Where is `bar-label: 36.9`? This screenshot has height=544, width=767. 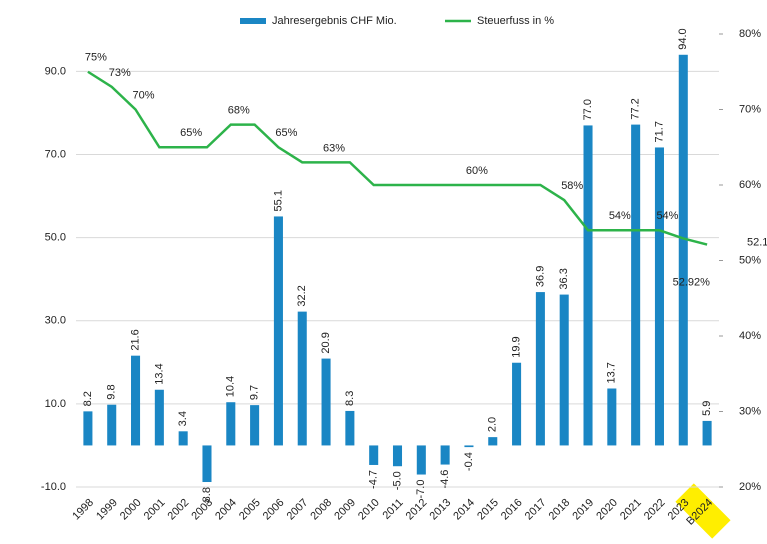 bar-label: 36.9 is located at coordinates (540, 276).